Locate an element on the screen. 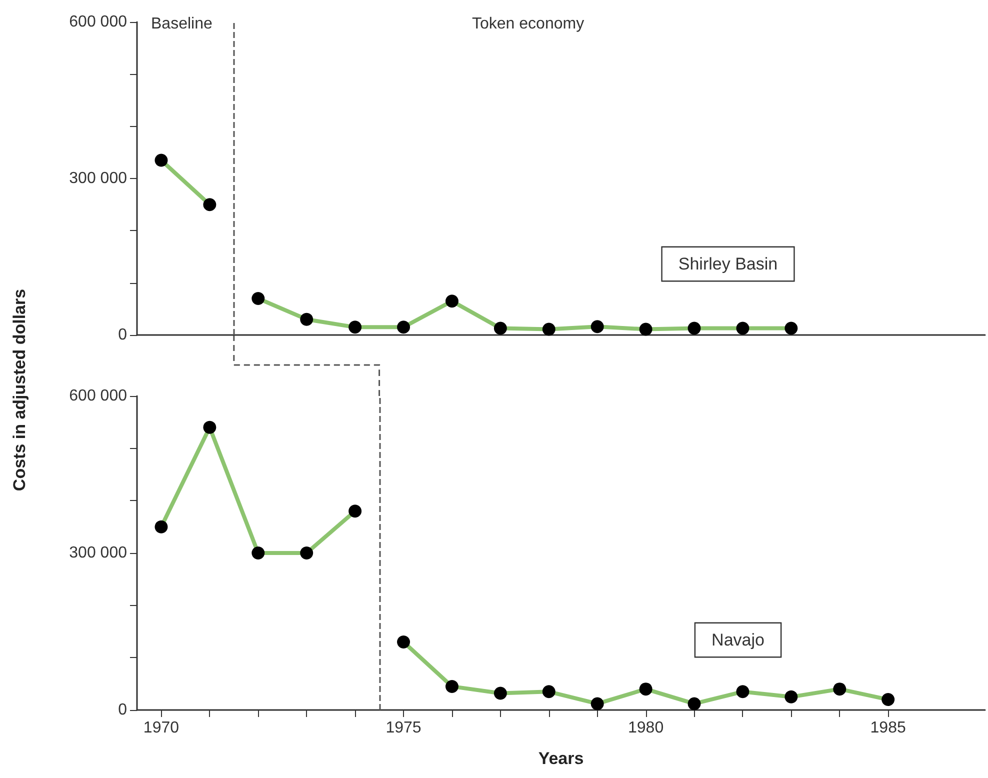 The width and height of the screenshot is (988, 778). x-tick-label: 1975 is located at coordinates (404, 728).